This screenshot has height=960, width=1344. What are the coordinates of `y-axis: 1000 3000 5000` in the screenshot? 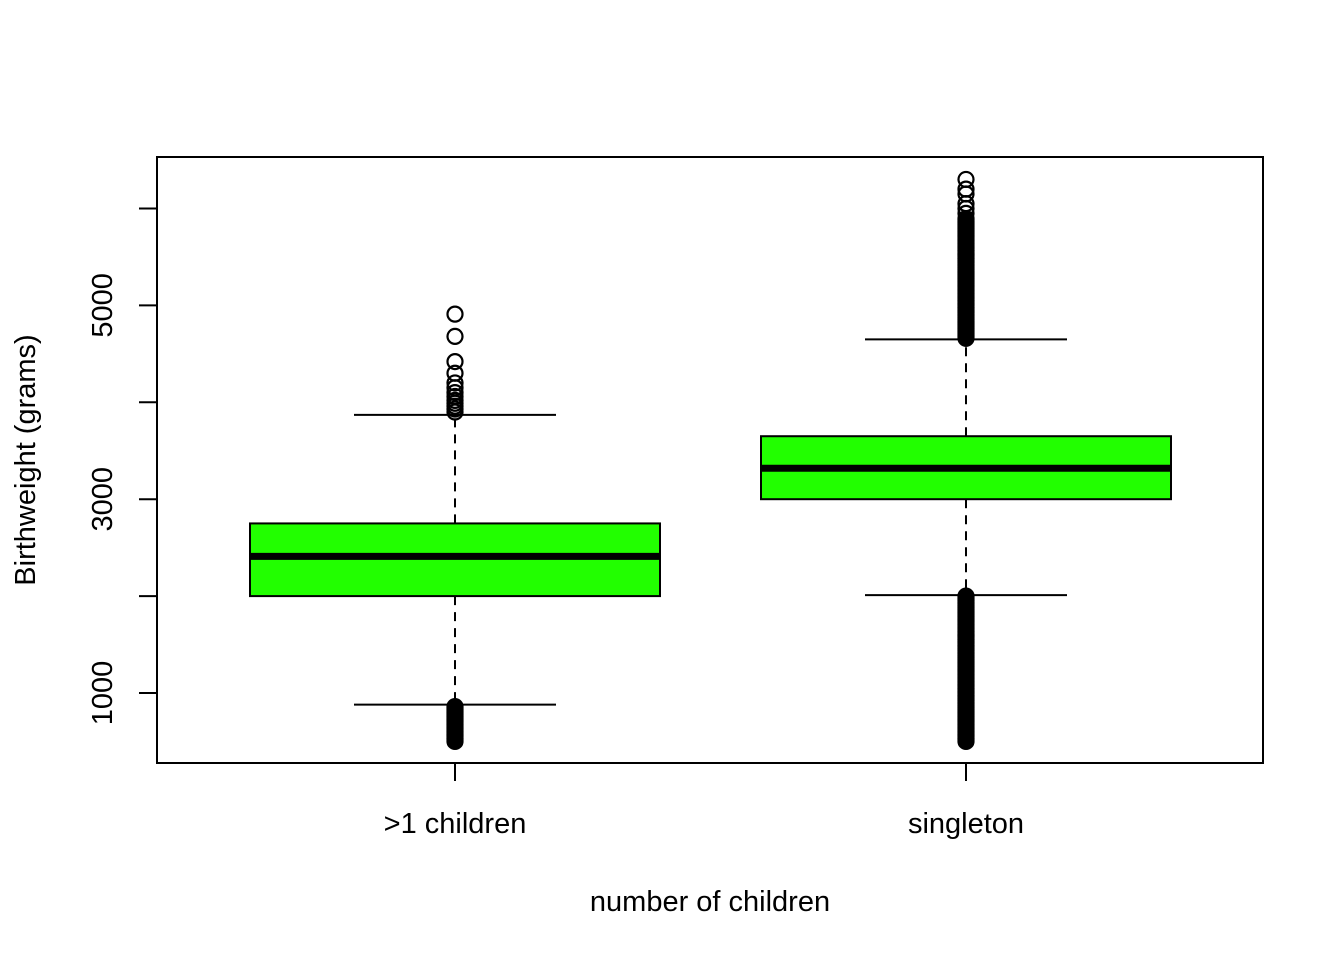 It's located at (122, 466).